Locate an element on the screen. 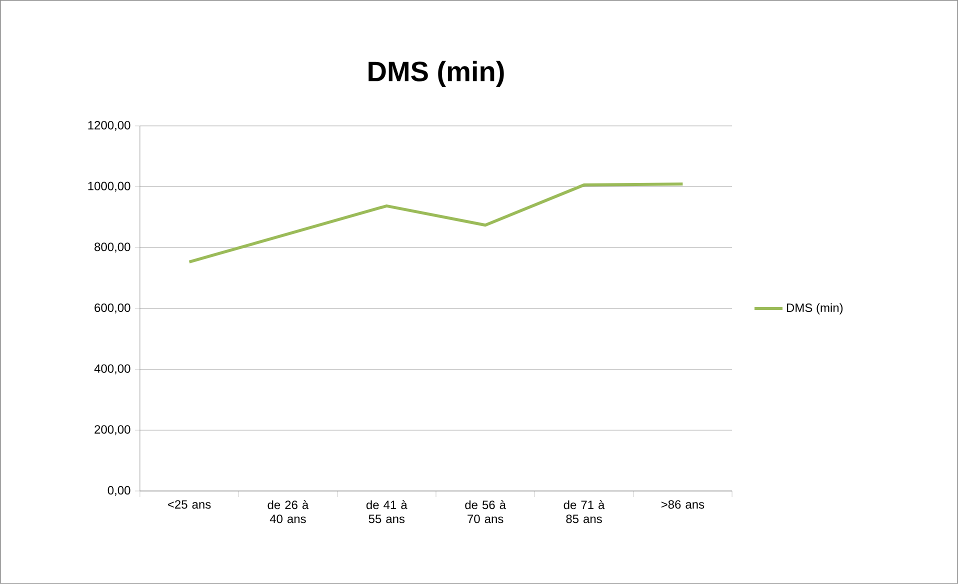 This screenshot has width=958, height=584. y-tick-label: 400,00 is located at coordinates (112, 369).